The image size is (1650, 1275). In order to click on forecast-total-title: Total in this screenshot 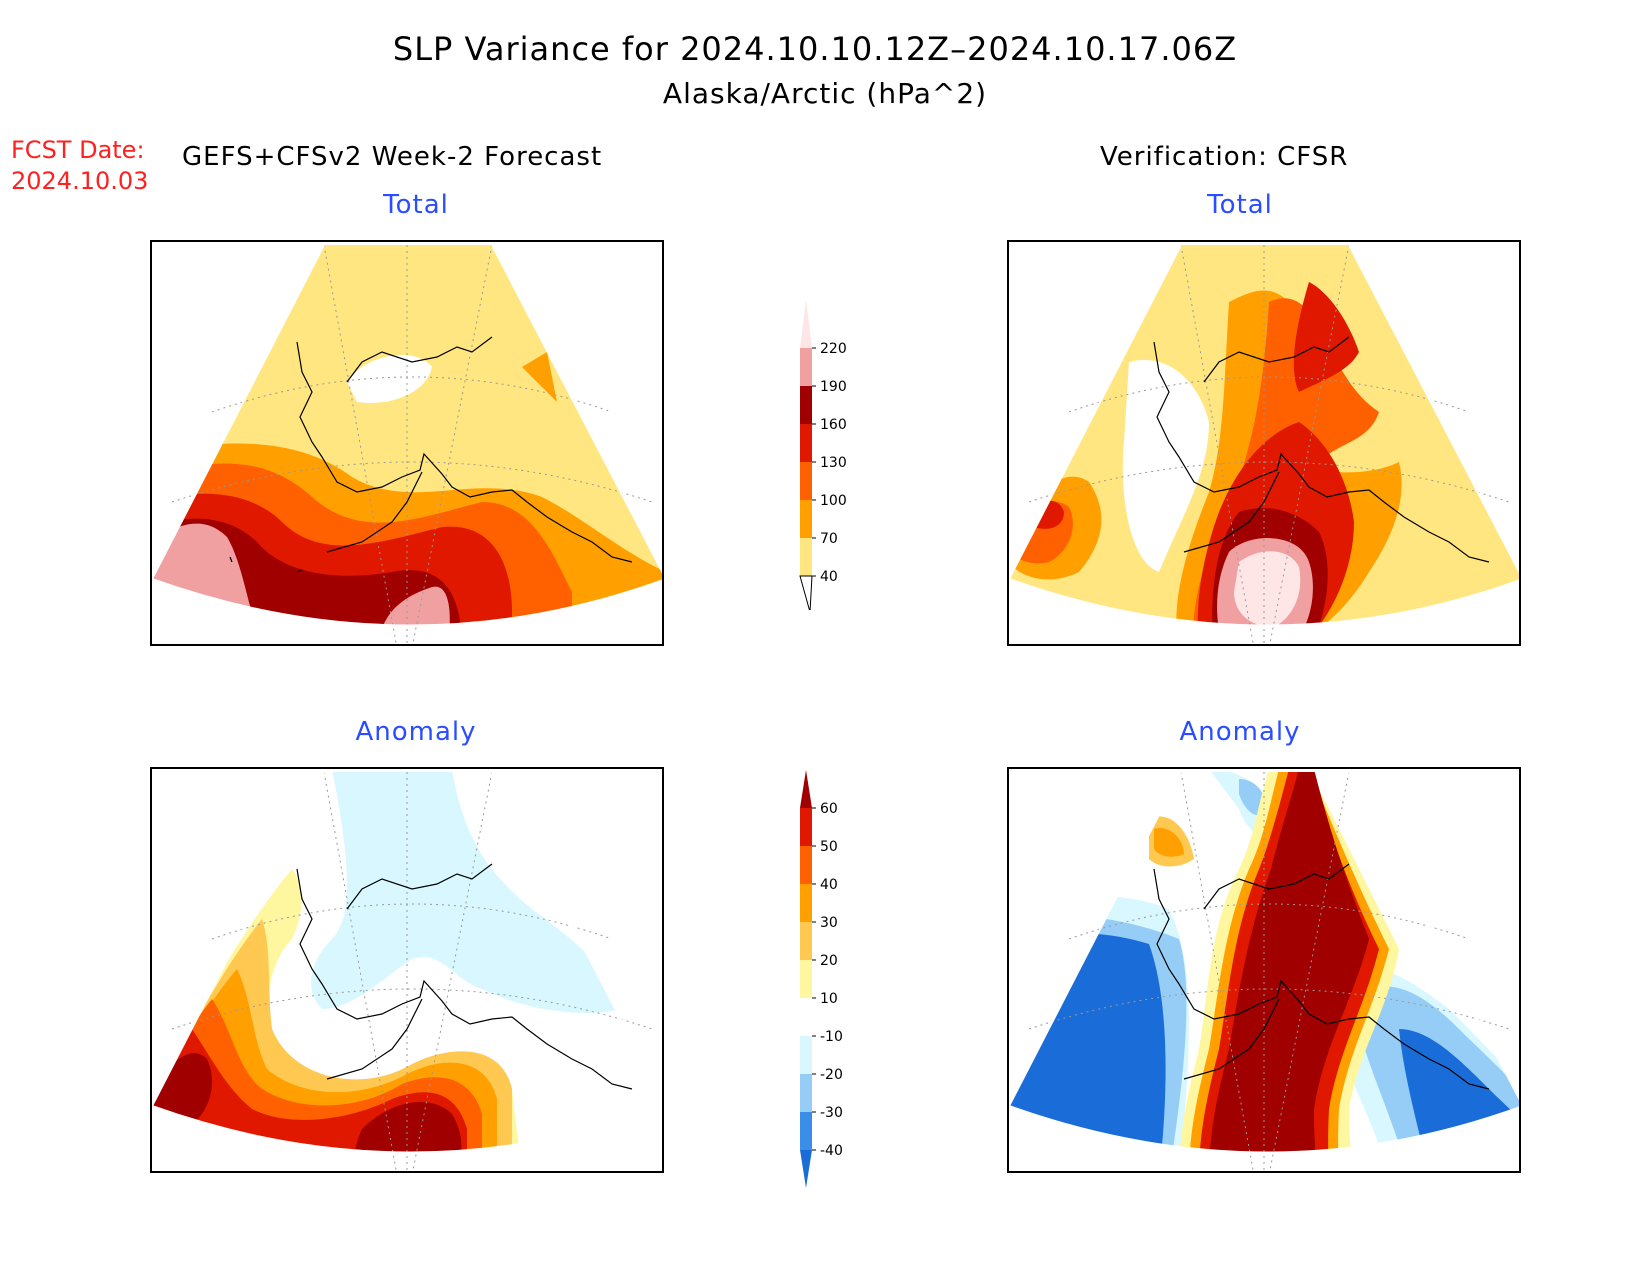, I will do `click(416, 205)`.